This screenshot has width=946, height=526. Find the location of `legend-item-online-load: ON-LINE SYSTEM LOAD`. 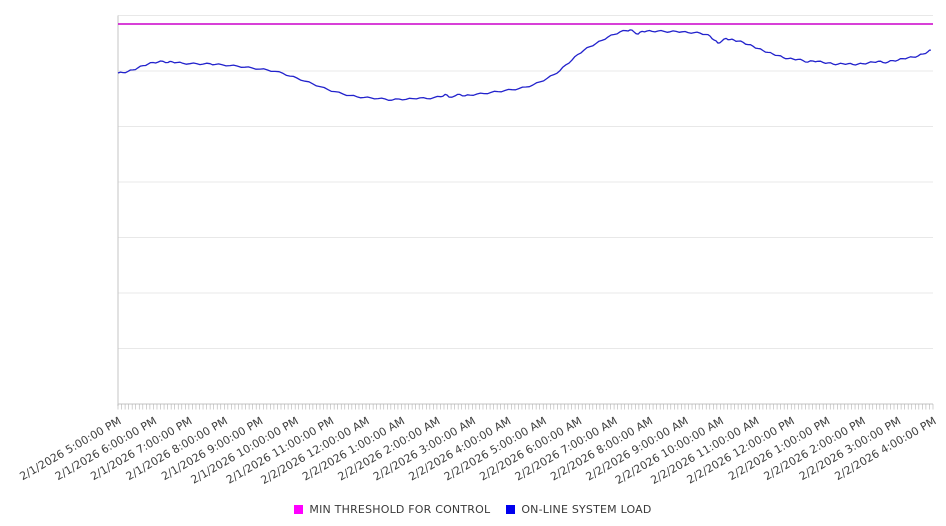

legend-item-online-load: ON-LINE SYSTEM LOAD is located at coordinates (578, 509).